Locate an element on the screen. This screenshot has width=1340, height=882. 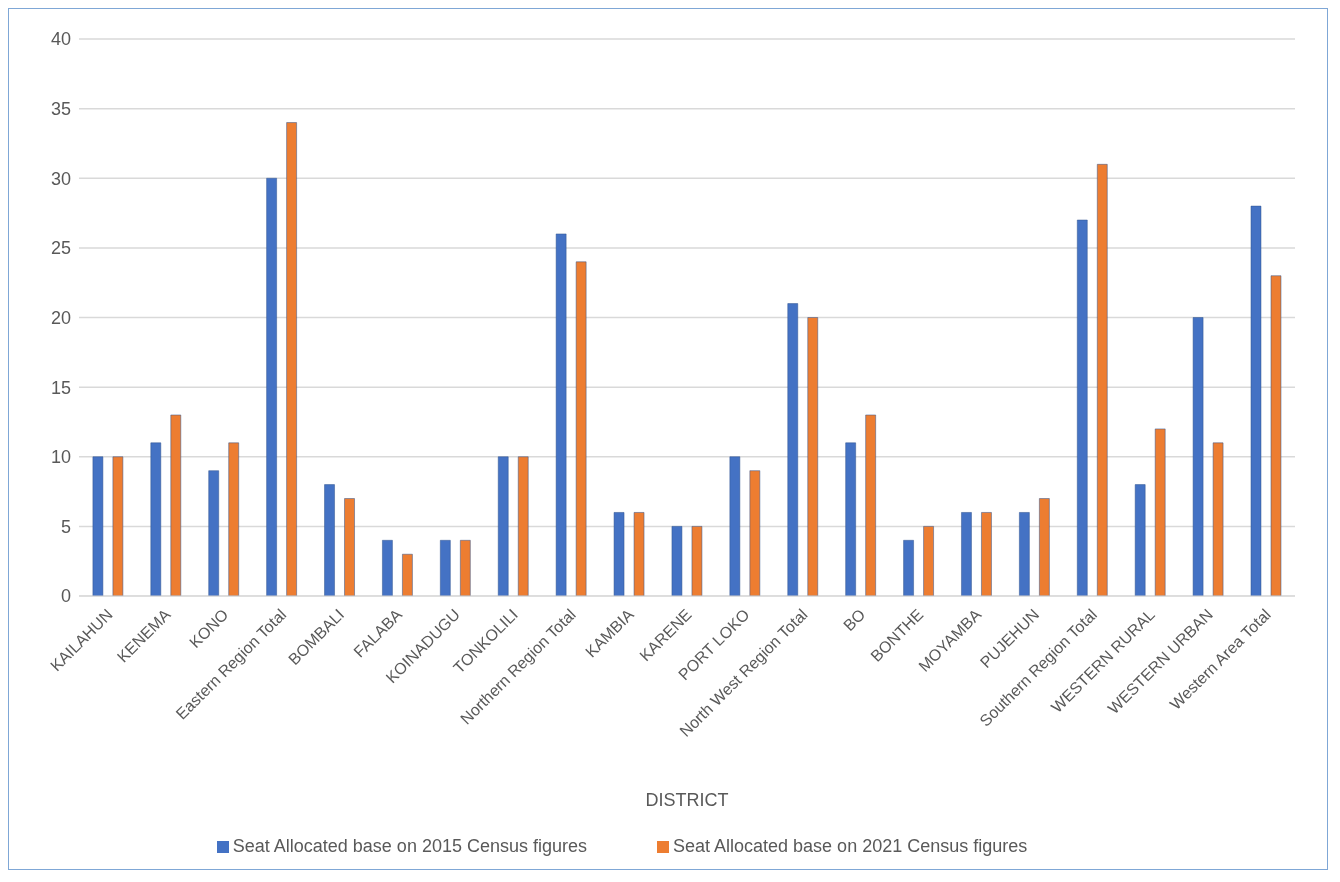
x-axis-title: DISTRICT is located at coordinates (687, 800).